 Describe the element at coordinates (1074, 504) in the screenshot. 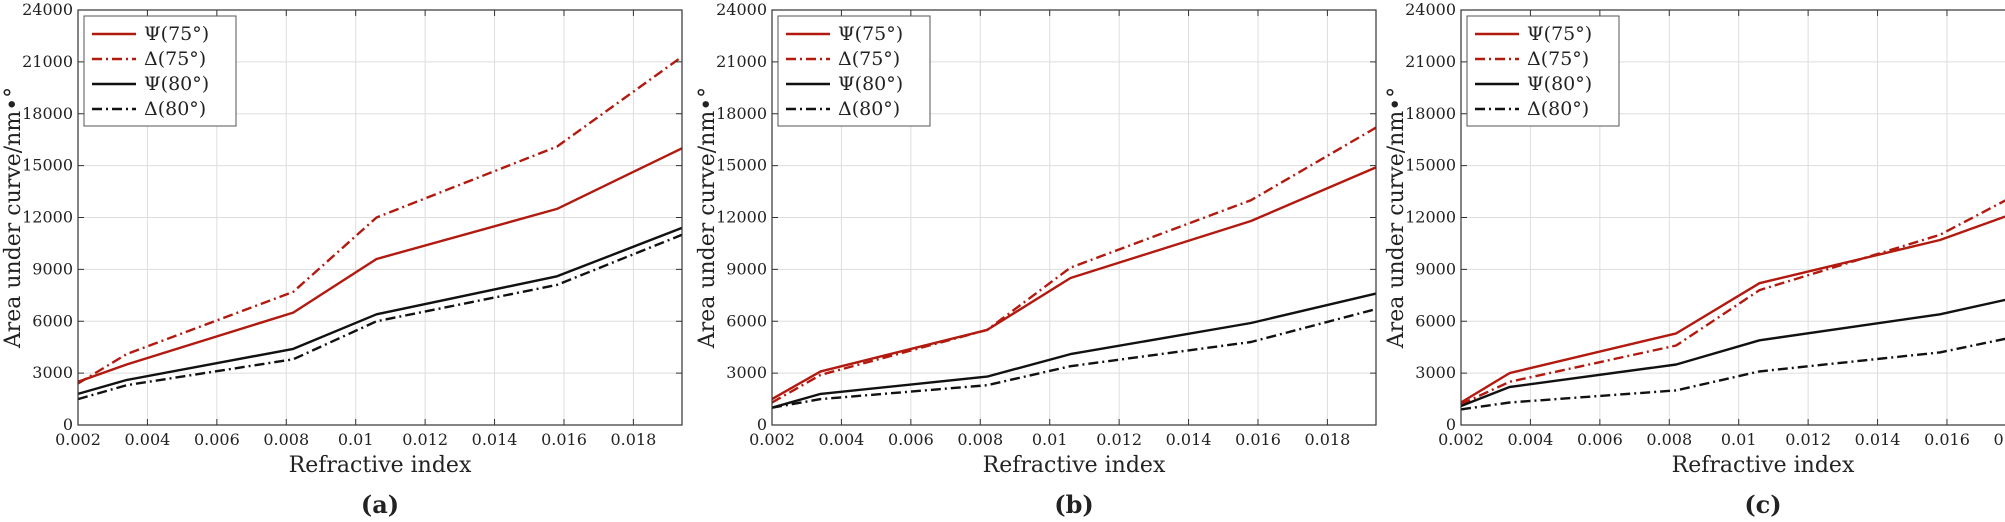

I see `panel-label: (b)` at that location.